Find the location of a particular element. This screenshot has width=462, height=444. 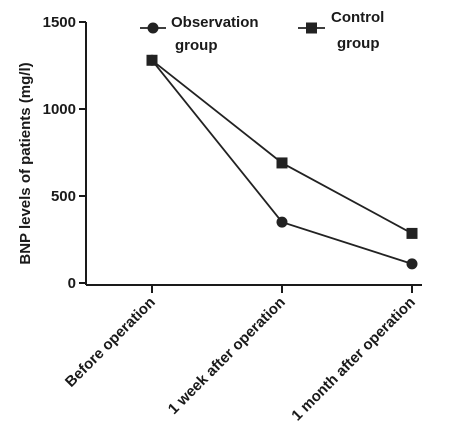

y-tick-label: 500 is located at coordinates (63, 196).